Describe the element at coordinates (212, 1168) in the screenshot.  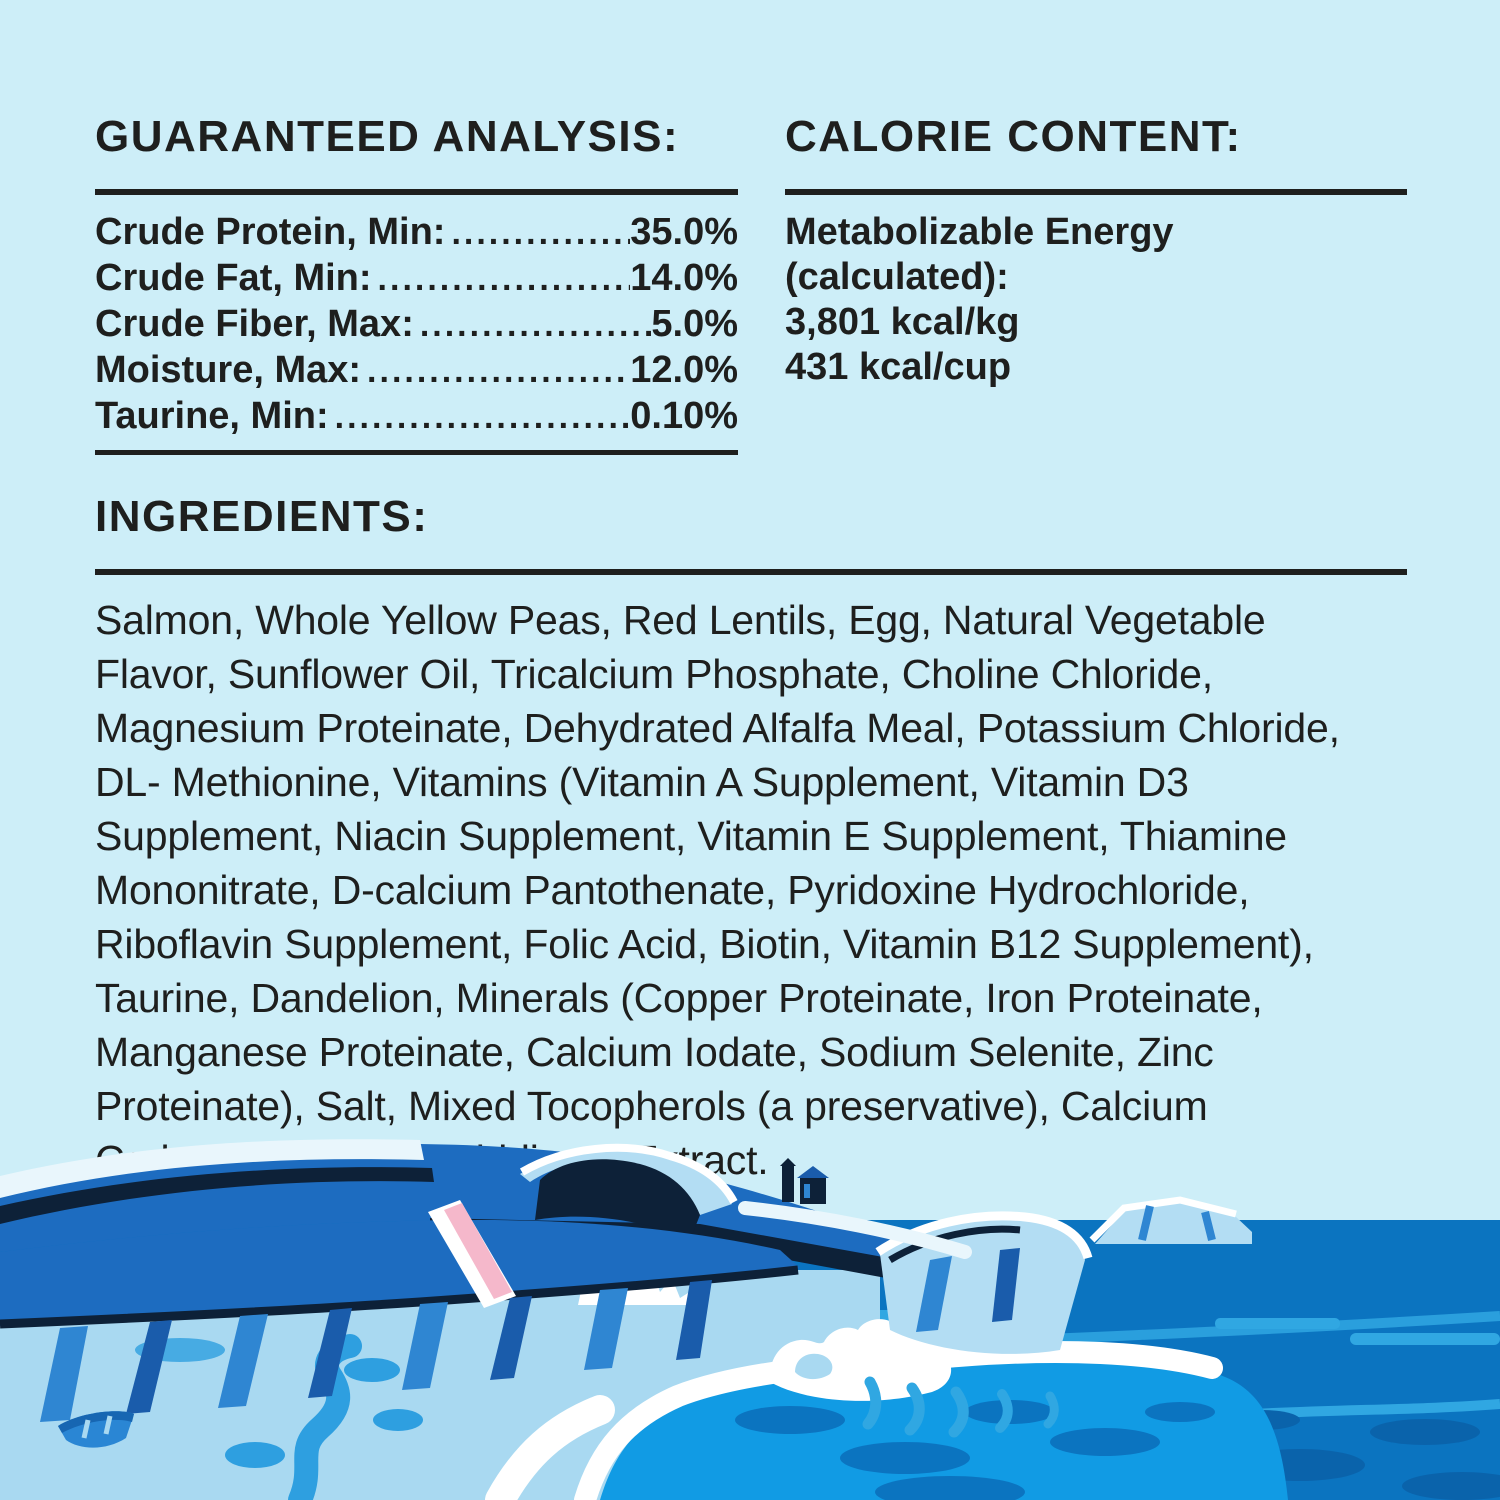
I see `snow-cap` at that location.